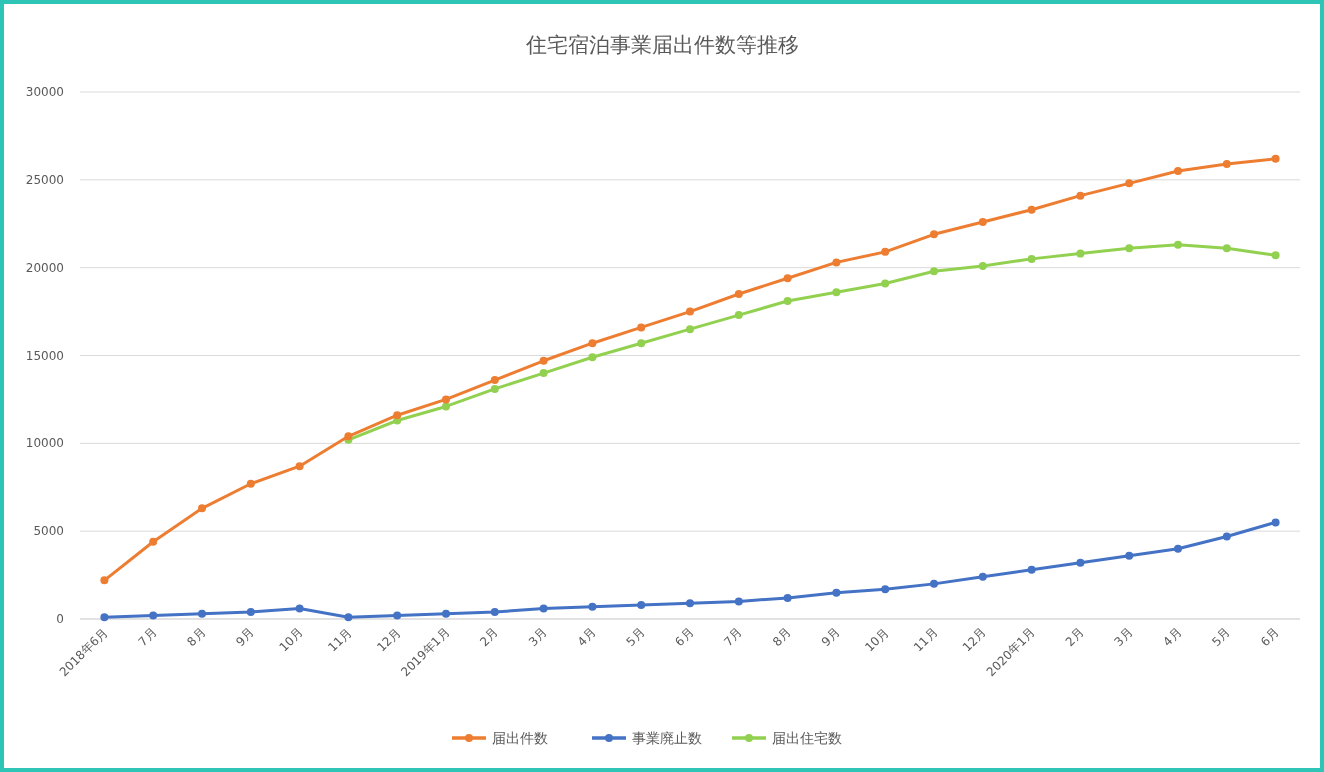 The height and width of the screenshot is (772, 1324). What do you see at coordinates (807, 738) in the screenshot?
I see `legend-label: 届出住宅数` at bounding box center [807, 738].